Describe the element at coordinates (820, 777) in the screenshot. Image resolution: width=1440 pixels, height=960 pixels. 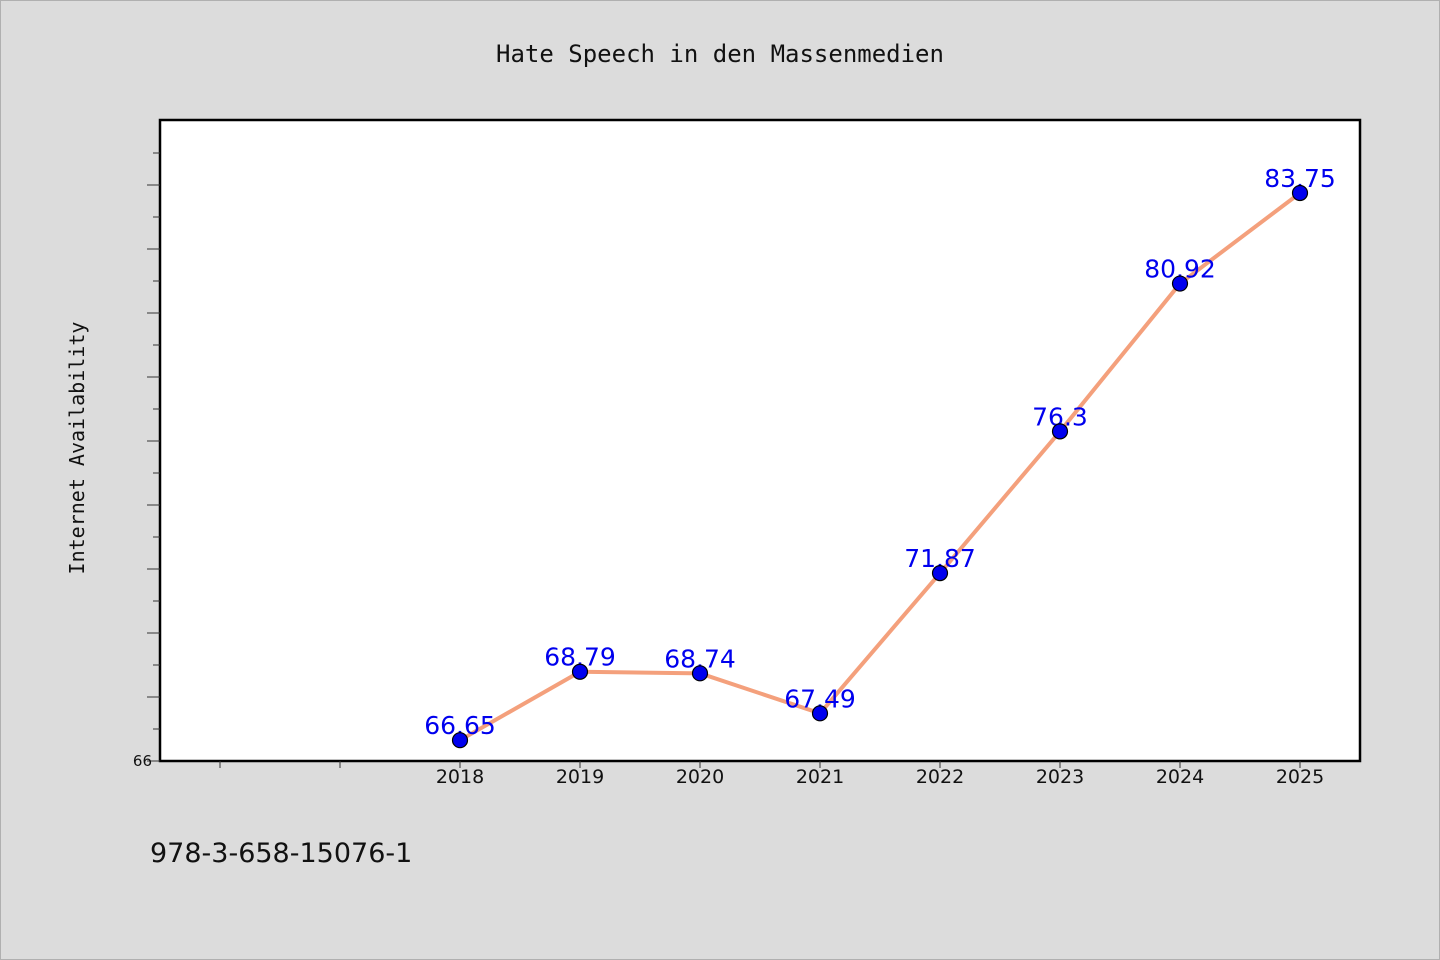
I see `x-tick-label: 2021` at that location.